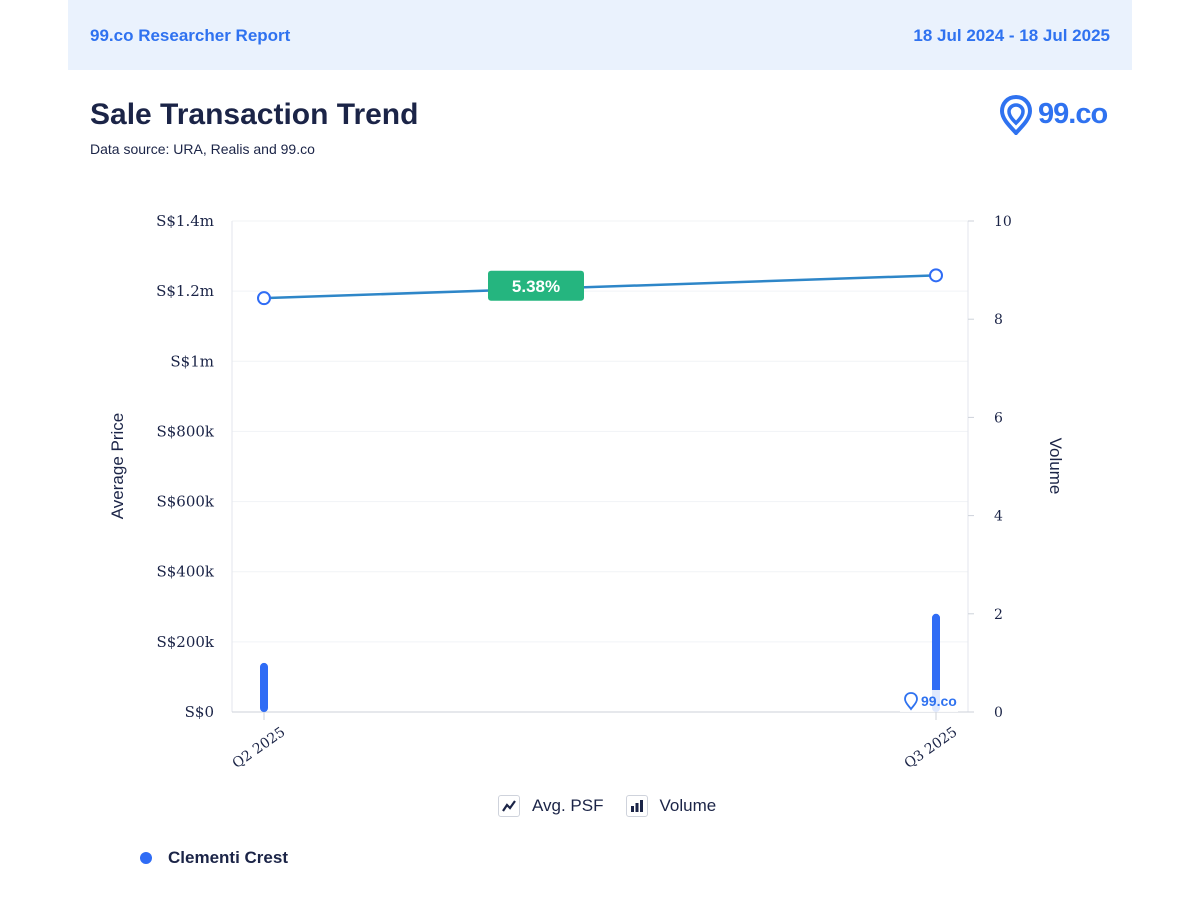 The image size is (1200, 900). I want to click on data-source-subtitle: Data source: URA, Realis and 99.co, so click(202, 149).